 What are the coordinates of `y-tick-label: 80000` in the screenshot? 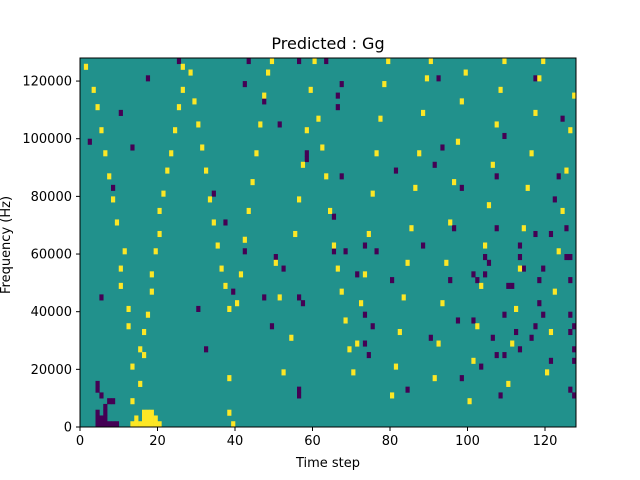 It's located at (51, 197).